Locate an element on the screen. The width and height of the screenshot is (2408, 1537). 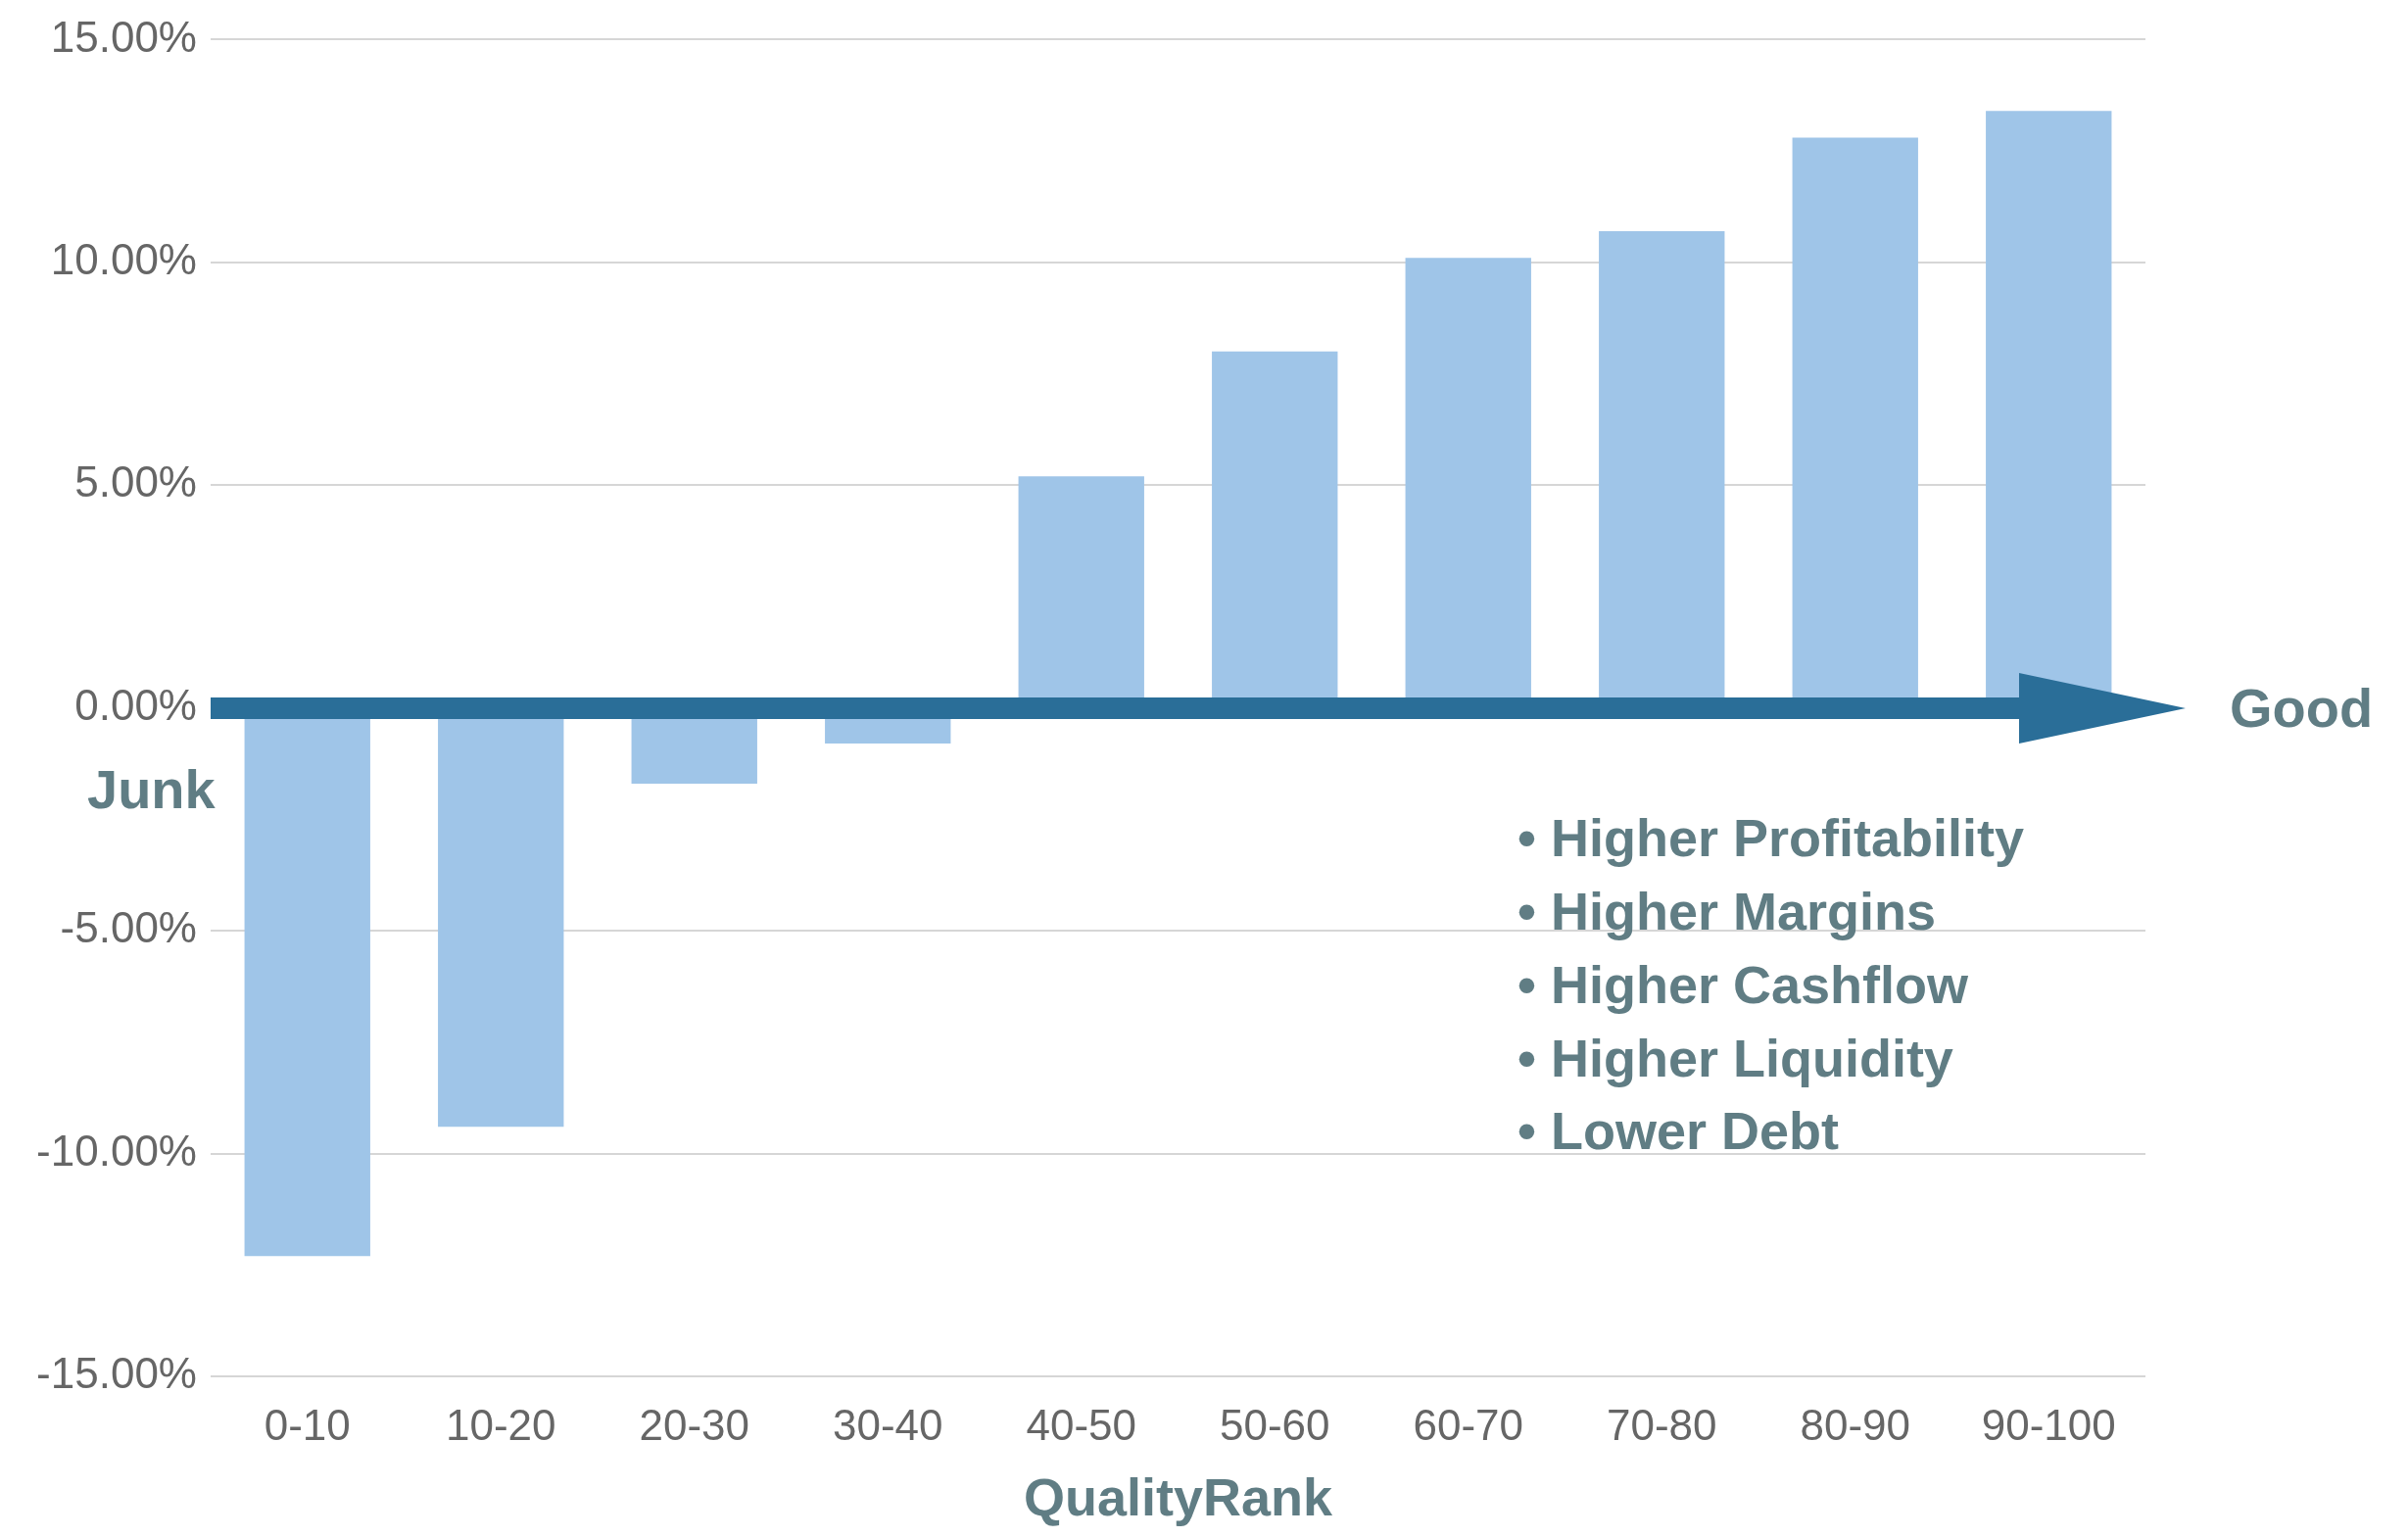
x-tick-label: 10-20 is located at coordinates (500, 1424).